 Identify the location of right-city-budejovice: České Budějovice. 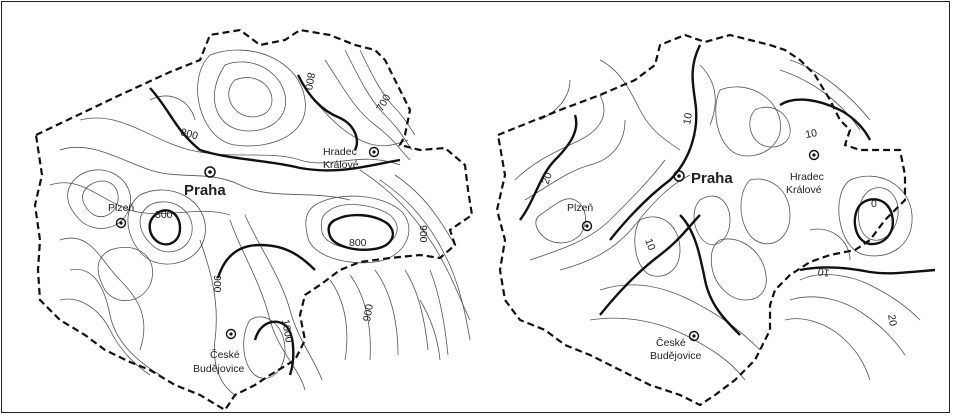
(676, 346).